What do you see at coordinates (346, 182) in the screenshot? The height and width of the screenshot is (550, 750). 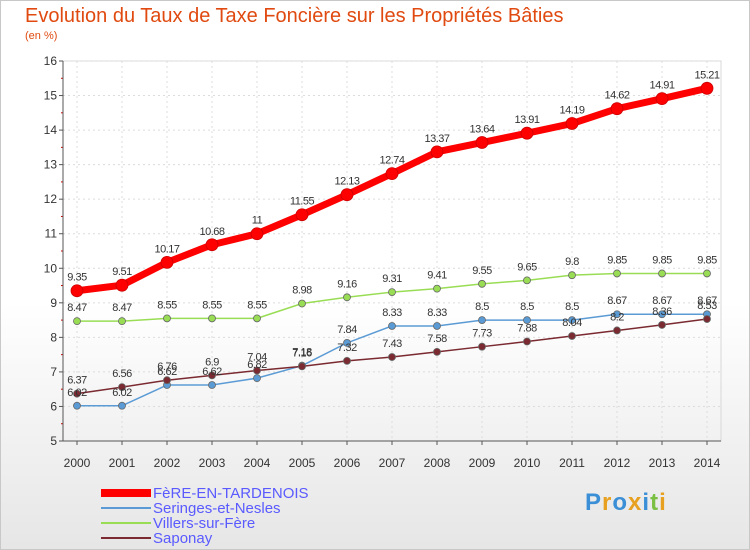 I see `data-label: 12.13` at bounding box center [346, 182].